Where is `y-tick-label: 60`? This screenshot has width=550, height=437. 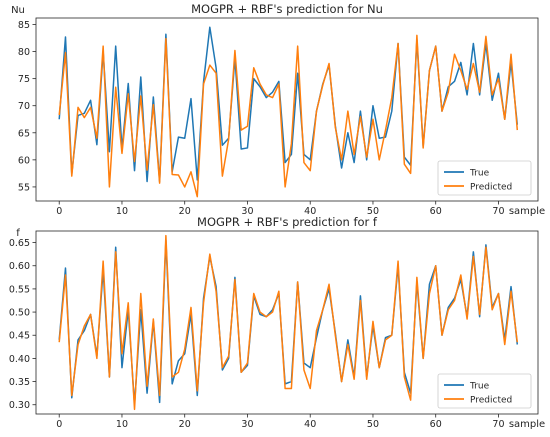
y-tick-label: 60 is located at coordinates (24, 160).